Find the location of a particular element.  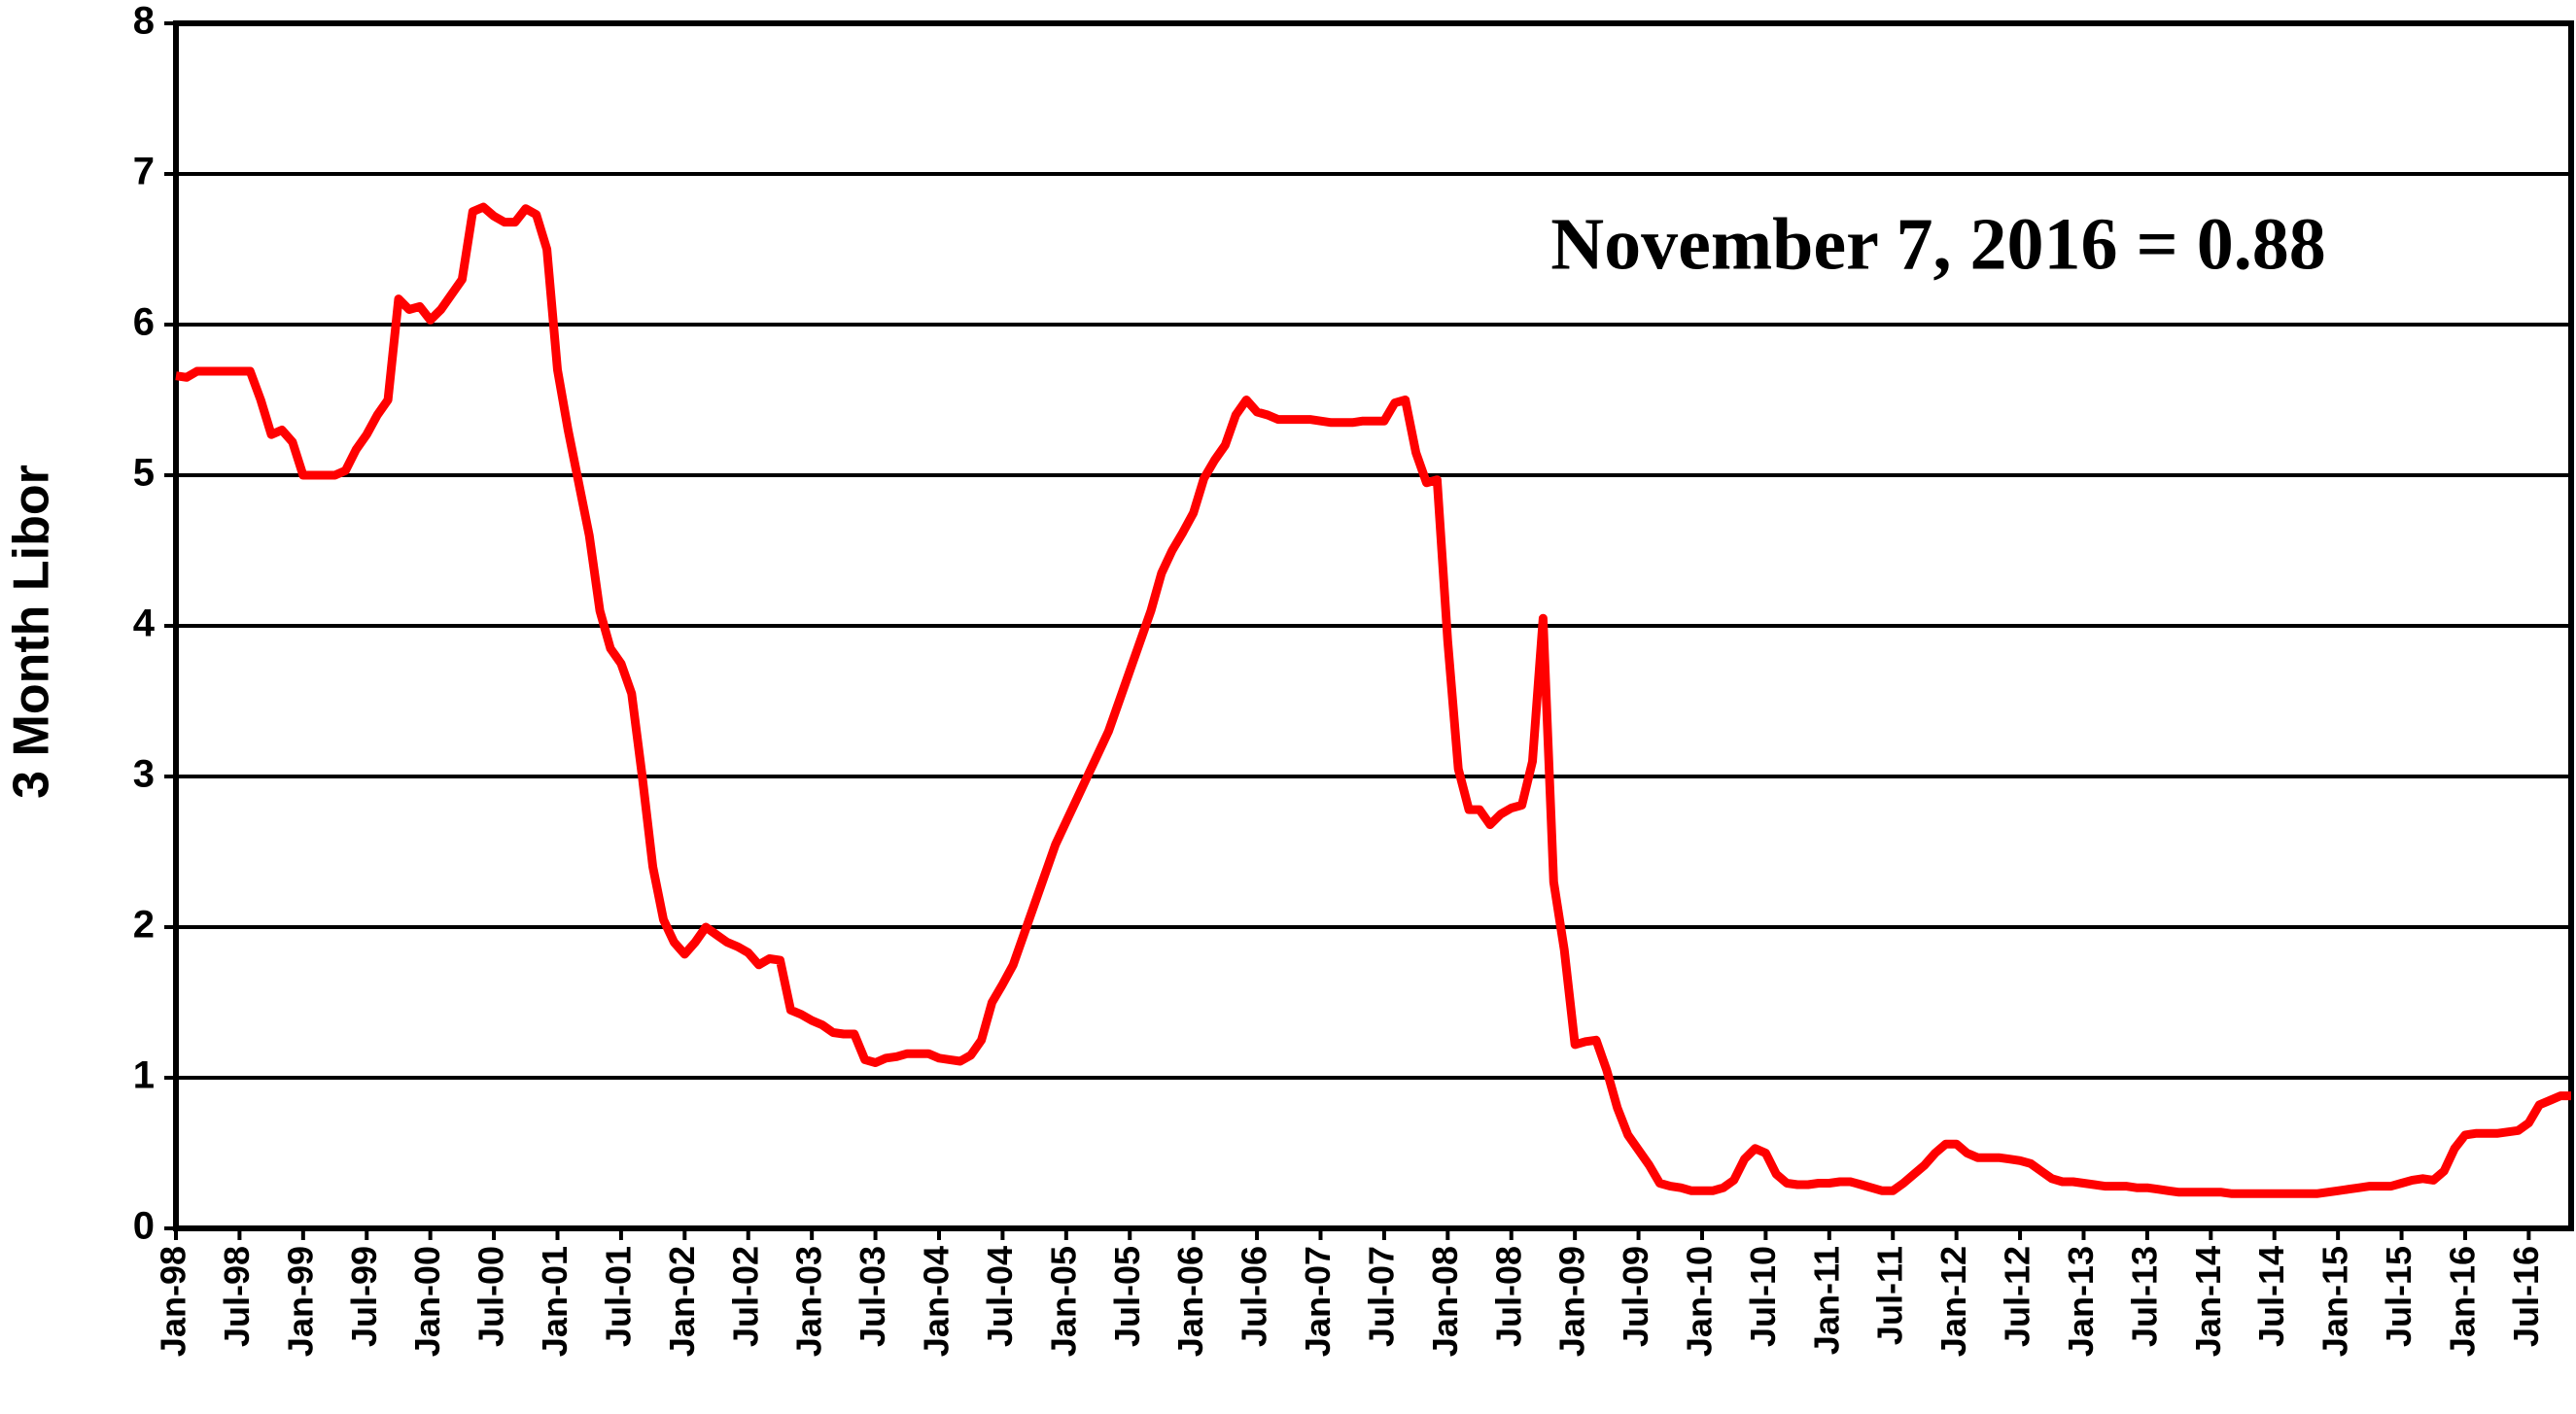

x-tick-label: Jan-04 is located at coordinates (937, 1301).